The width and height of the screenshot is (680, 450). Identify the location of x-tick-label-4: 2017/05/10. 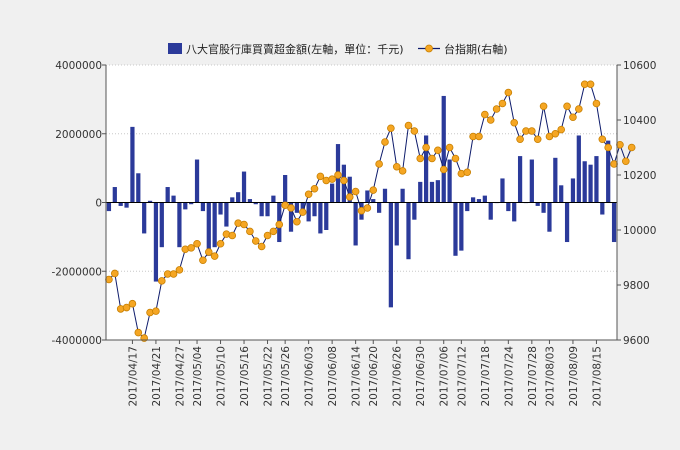
(222, 376).